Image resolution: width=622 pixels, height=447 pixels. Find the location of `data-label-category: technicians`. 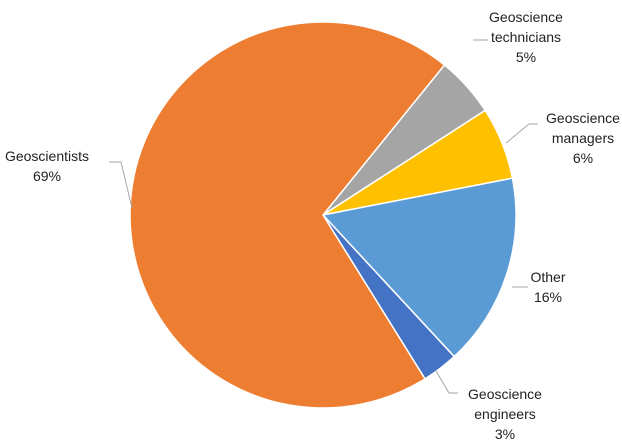

data-label-category: technicians is located at coordinates (526, 37).